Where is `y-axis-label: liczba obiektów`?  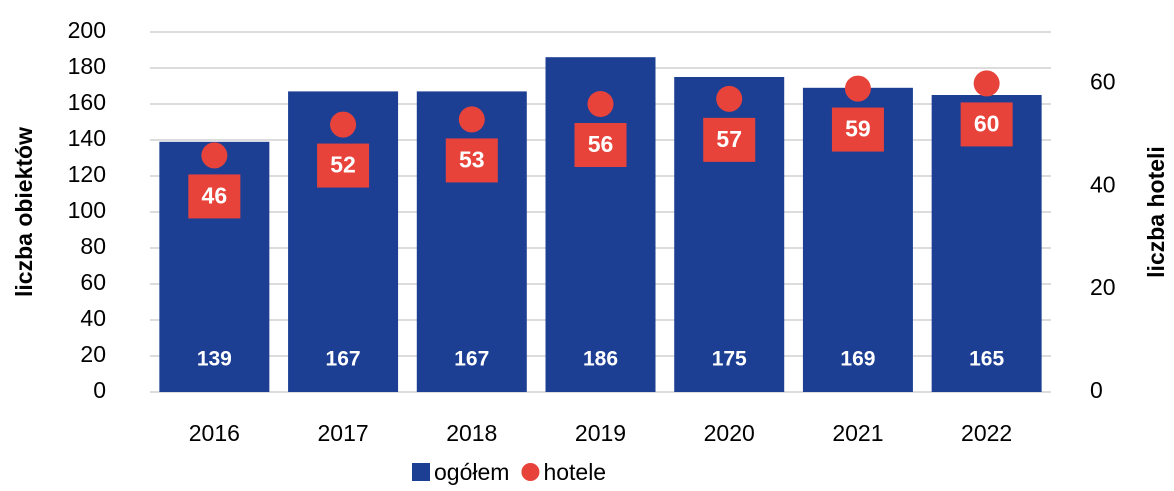 y-axis-label: liczba obiektów is located at coordinates (24, 212).